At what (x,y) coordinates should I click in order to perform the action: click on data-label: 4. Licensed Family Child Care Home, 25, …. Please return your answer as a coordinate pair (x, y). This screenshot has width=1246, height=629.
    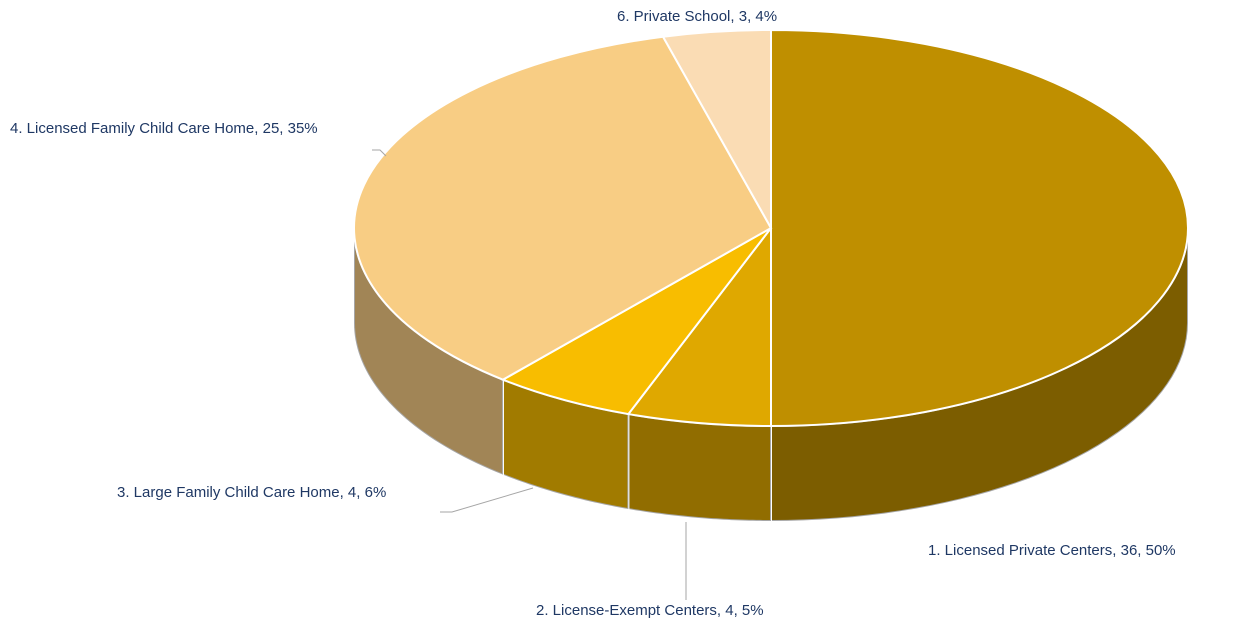
    Looking at the image, I should click on (164, 128).